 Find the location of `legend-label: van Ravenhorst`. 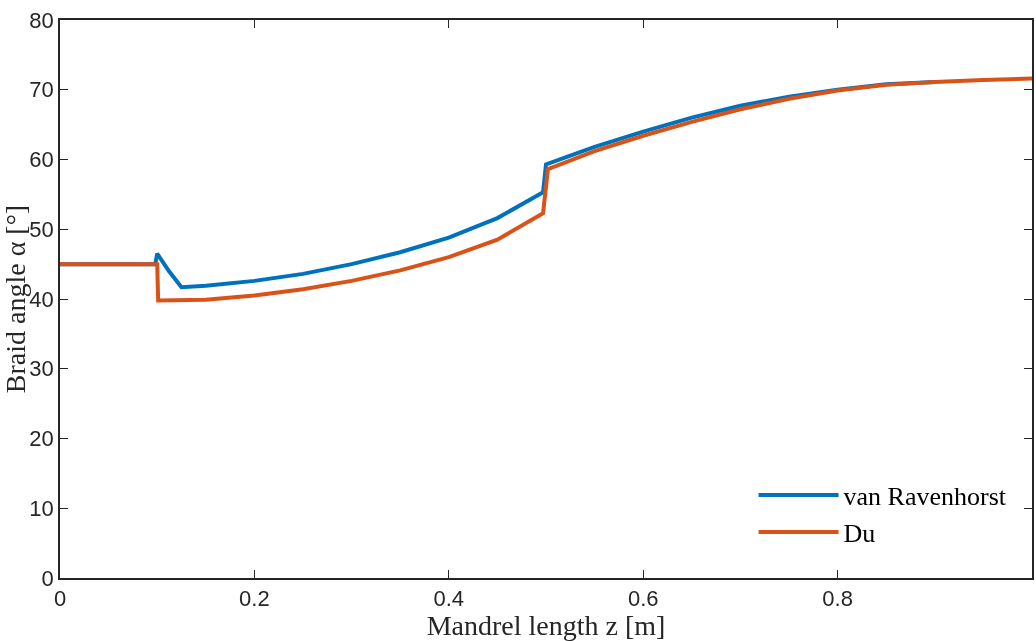

legend-label: van Ravenhorst is located at coordinates (925, 497).